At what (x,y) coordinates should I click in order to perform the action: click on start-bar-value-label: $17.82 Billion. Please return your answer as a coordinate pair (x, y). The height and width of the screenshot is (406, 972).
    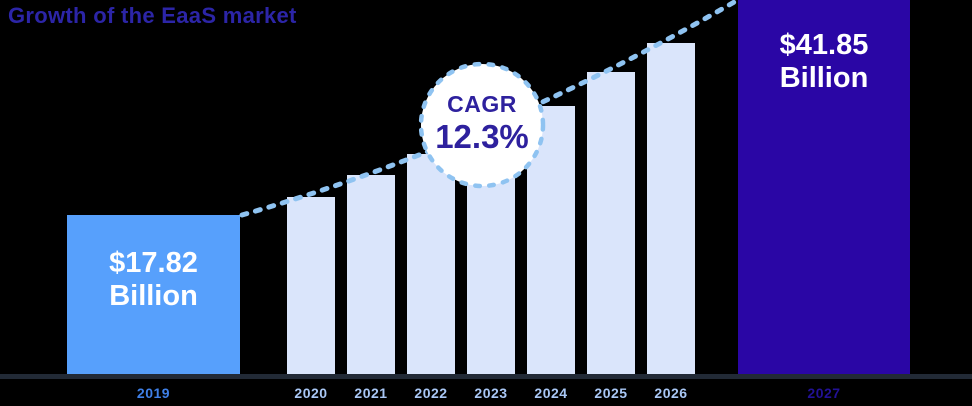
    Looking at the image, I should click on (153, 280).